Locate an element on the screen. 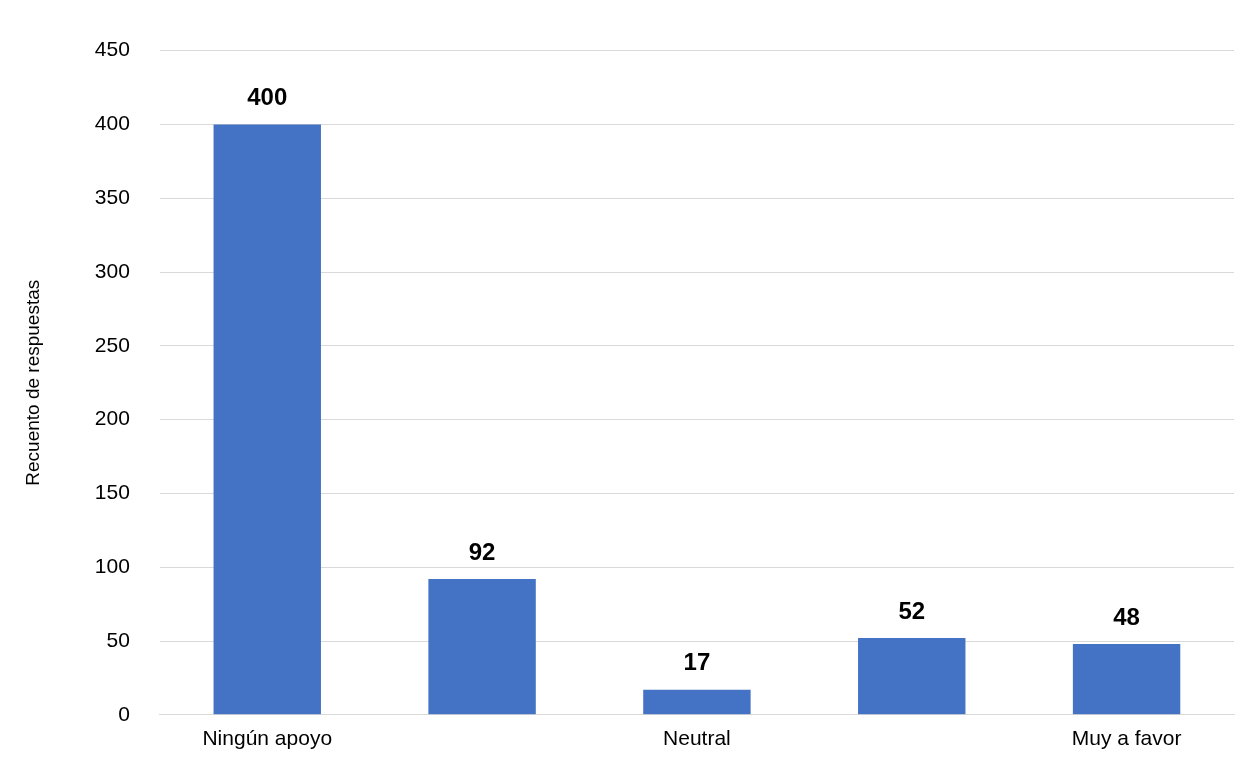 The image size is (1252, 772). y-tick-label: 350 is located at coordinates (112, 196).